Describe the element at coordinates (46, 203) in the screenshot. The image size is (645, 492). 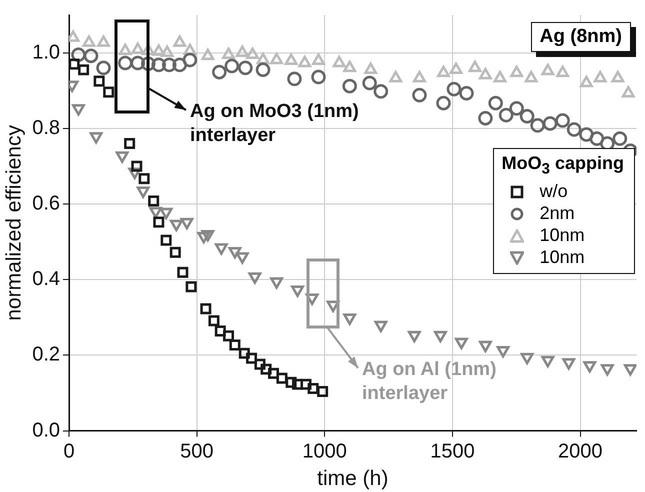
I see `y-tick-label: 0.6` at that location.